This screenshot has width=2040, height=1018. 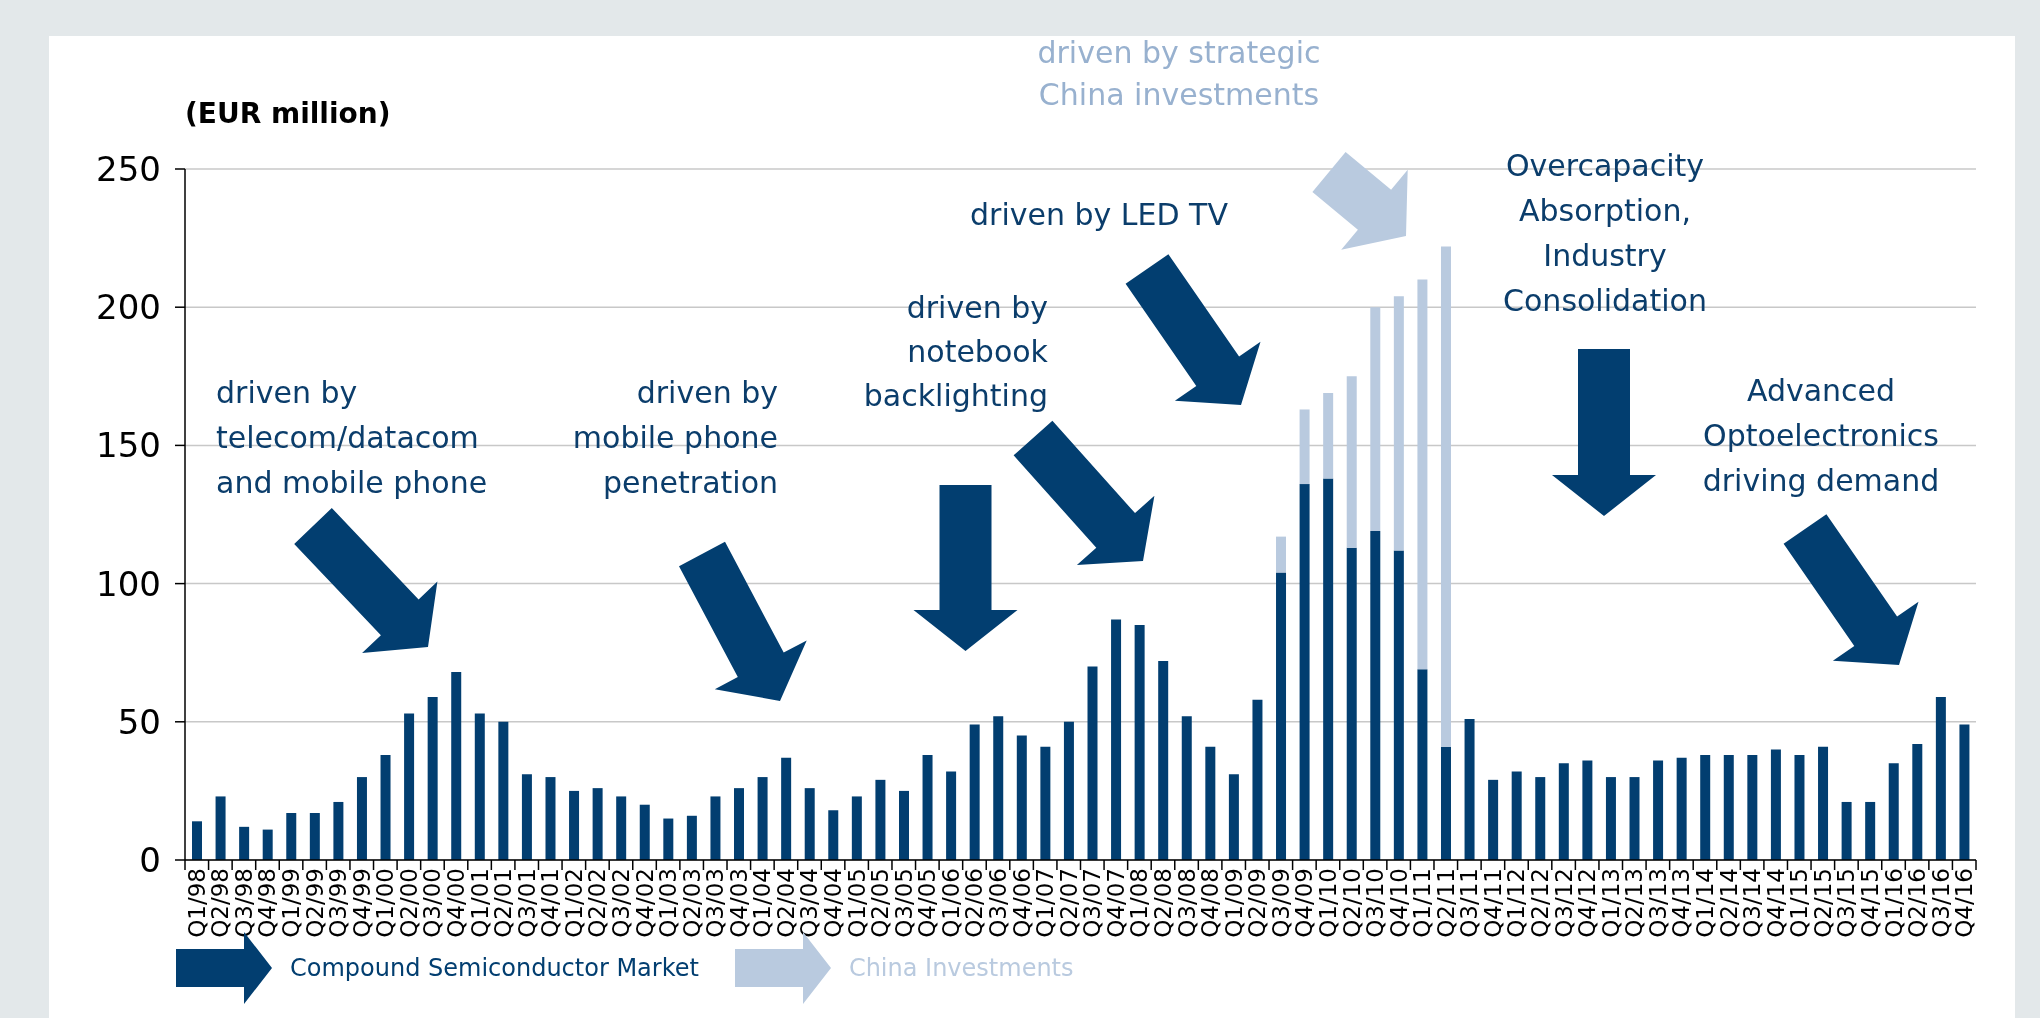 I want to click on y-tick-label: 150, so click(x=128, y=445).